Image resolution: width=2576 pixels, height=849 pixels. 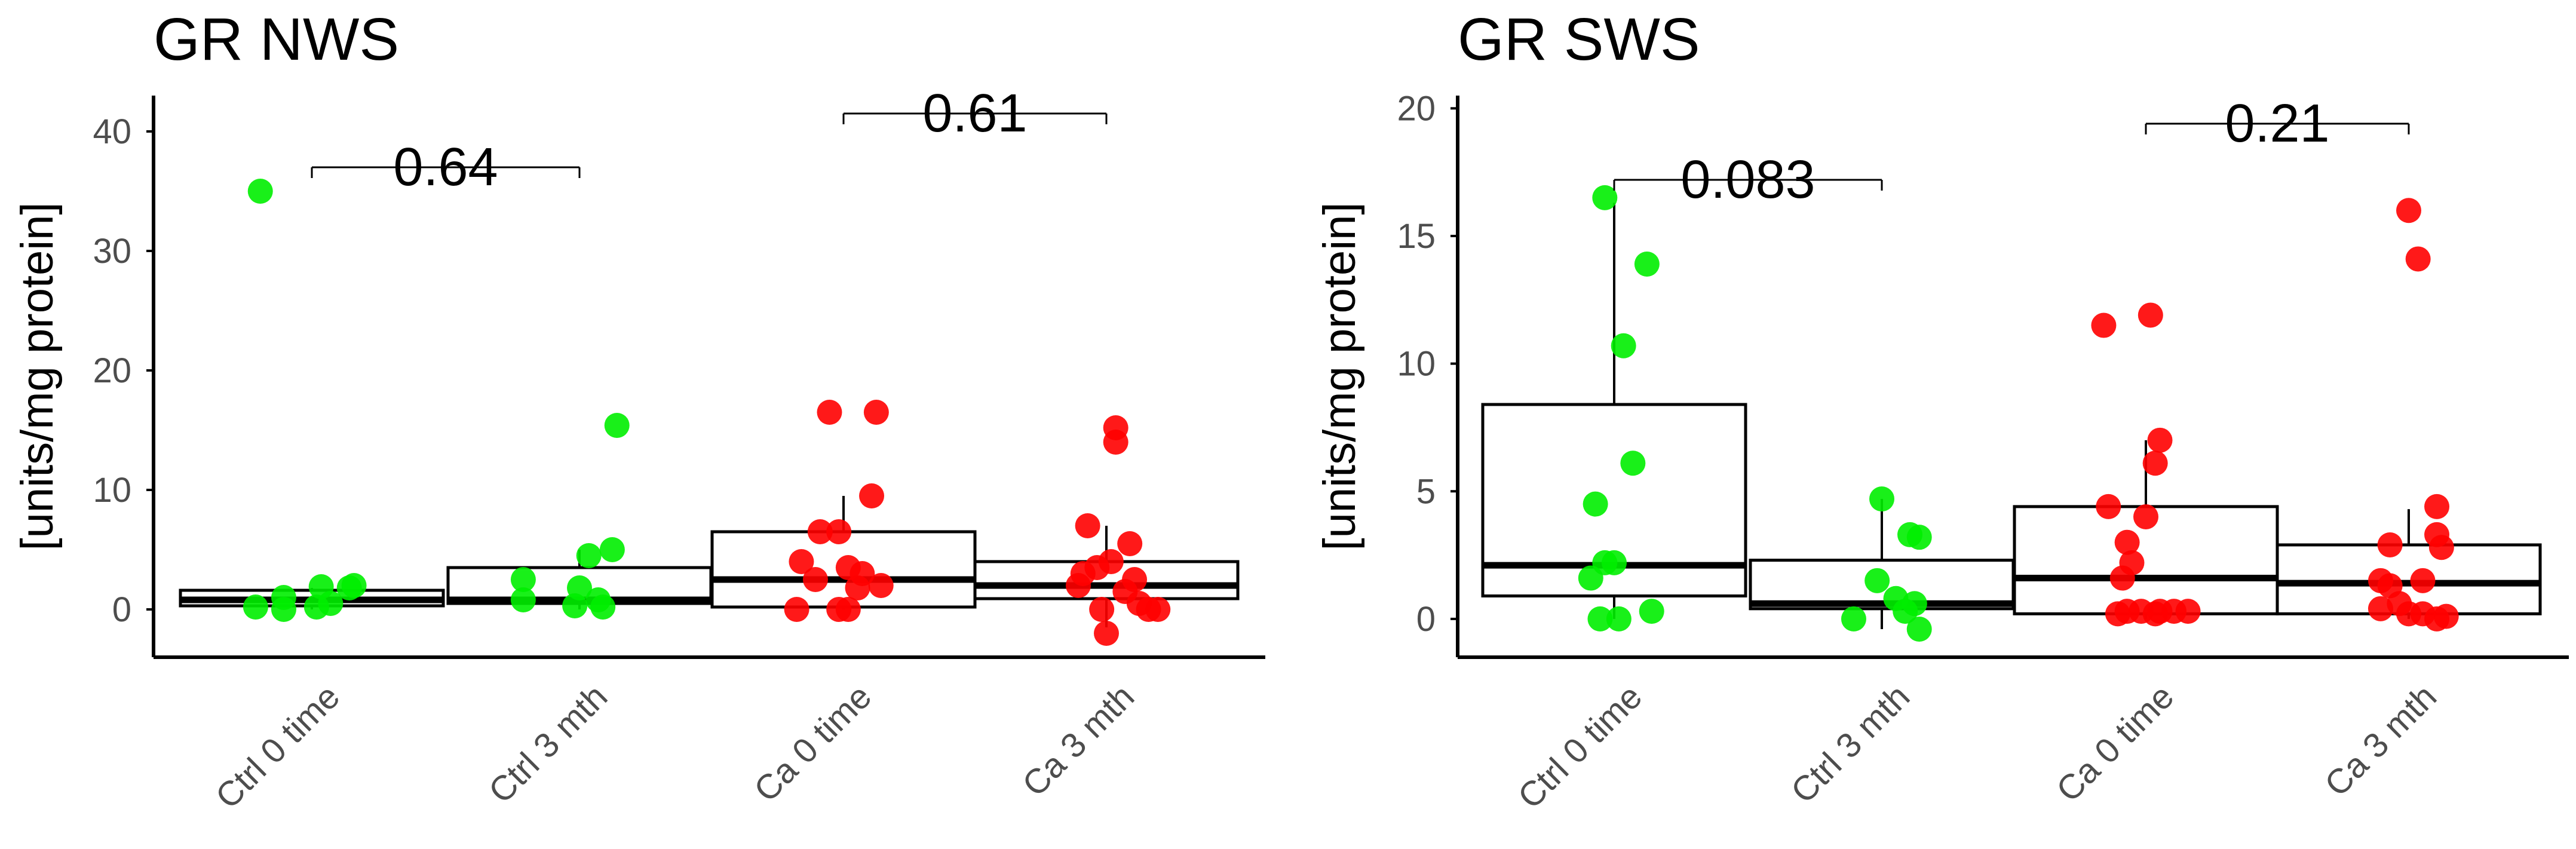 I want to click on chart-title: GR NWS, so click(x=276, y=39).